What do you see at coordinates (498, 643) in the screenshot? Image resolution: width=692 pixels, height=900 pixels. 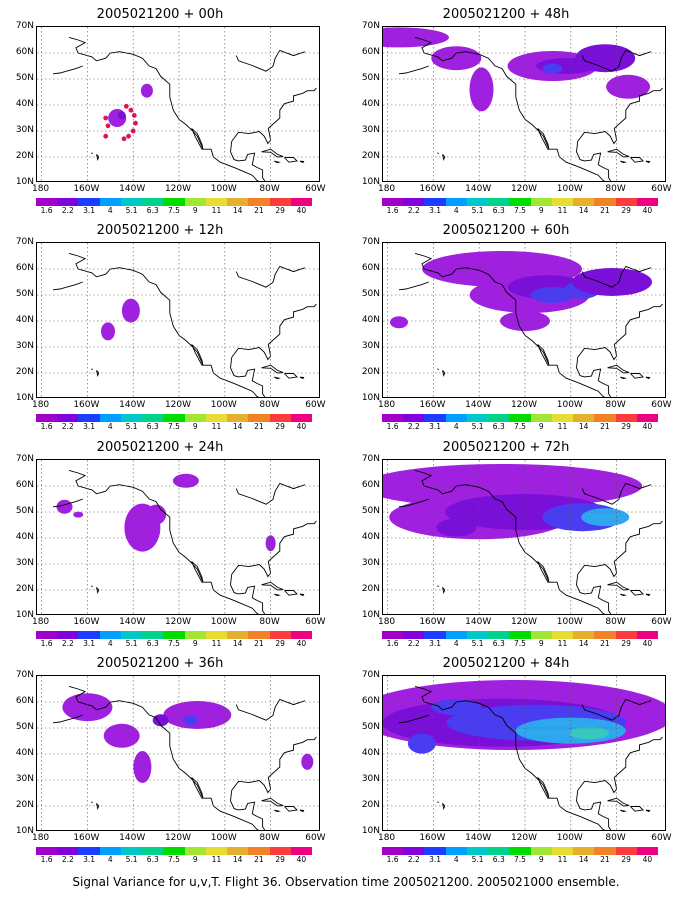 I see `colorbar-level-label: 6.3` at bounding box center [498, 643].